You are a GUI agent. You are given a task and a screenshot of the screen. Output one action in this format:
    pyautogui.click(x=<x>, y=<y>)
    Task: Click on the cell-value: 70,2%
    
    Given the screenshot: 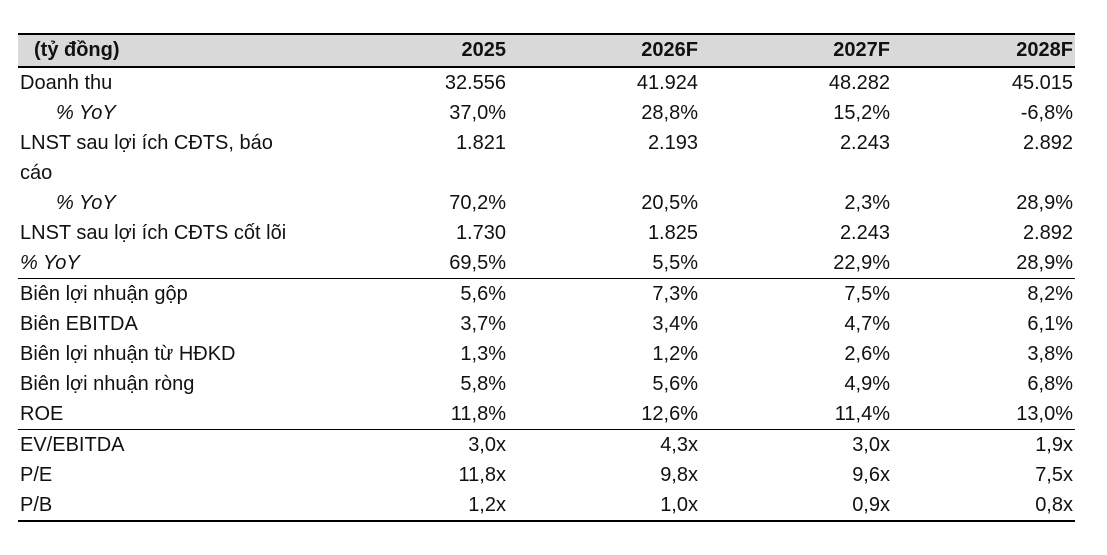 What is the action you would take?
    pyautogui.click(x=477, y=203)
    